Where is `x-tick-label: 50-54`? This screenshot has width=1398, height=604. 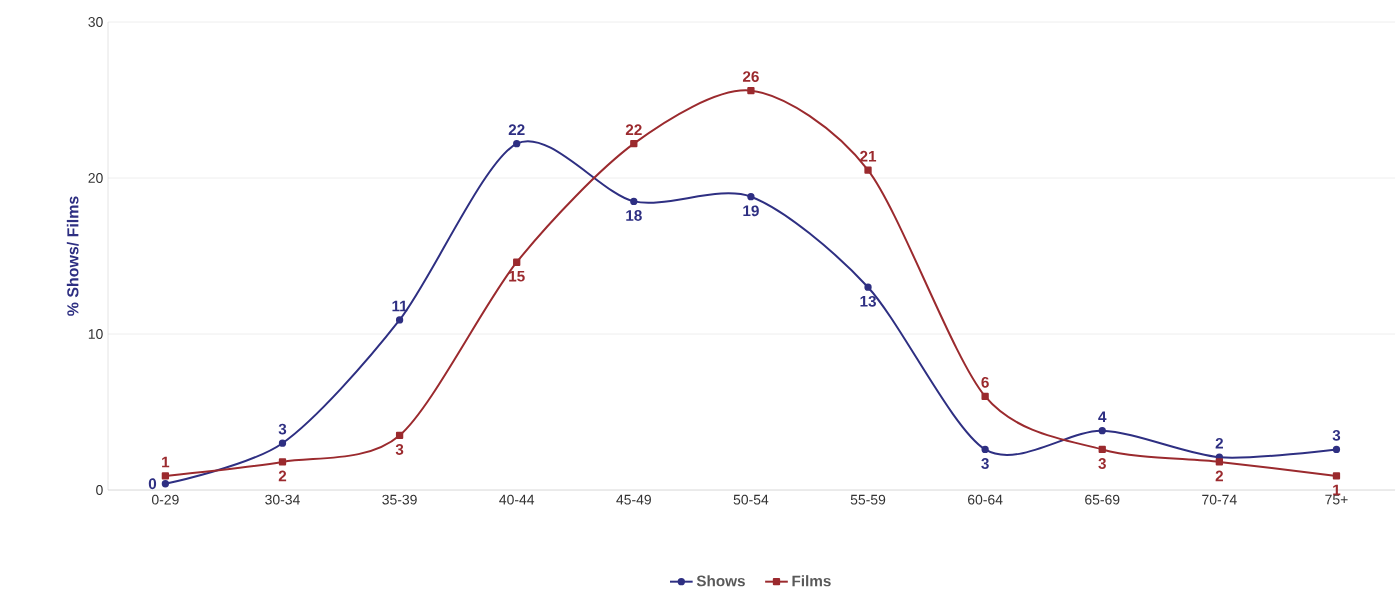 x-tick-label: 50-54 is located at coordinates (751, 499).